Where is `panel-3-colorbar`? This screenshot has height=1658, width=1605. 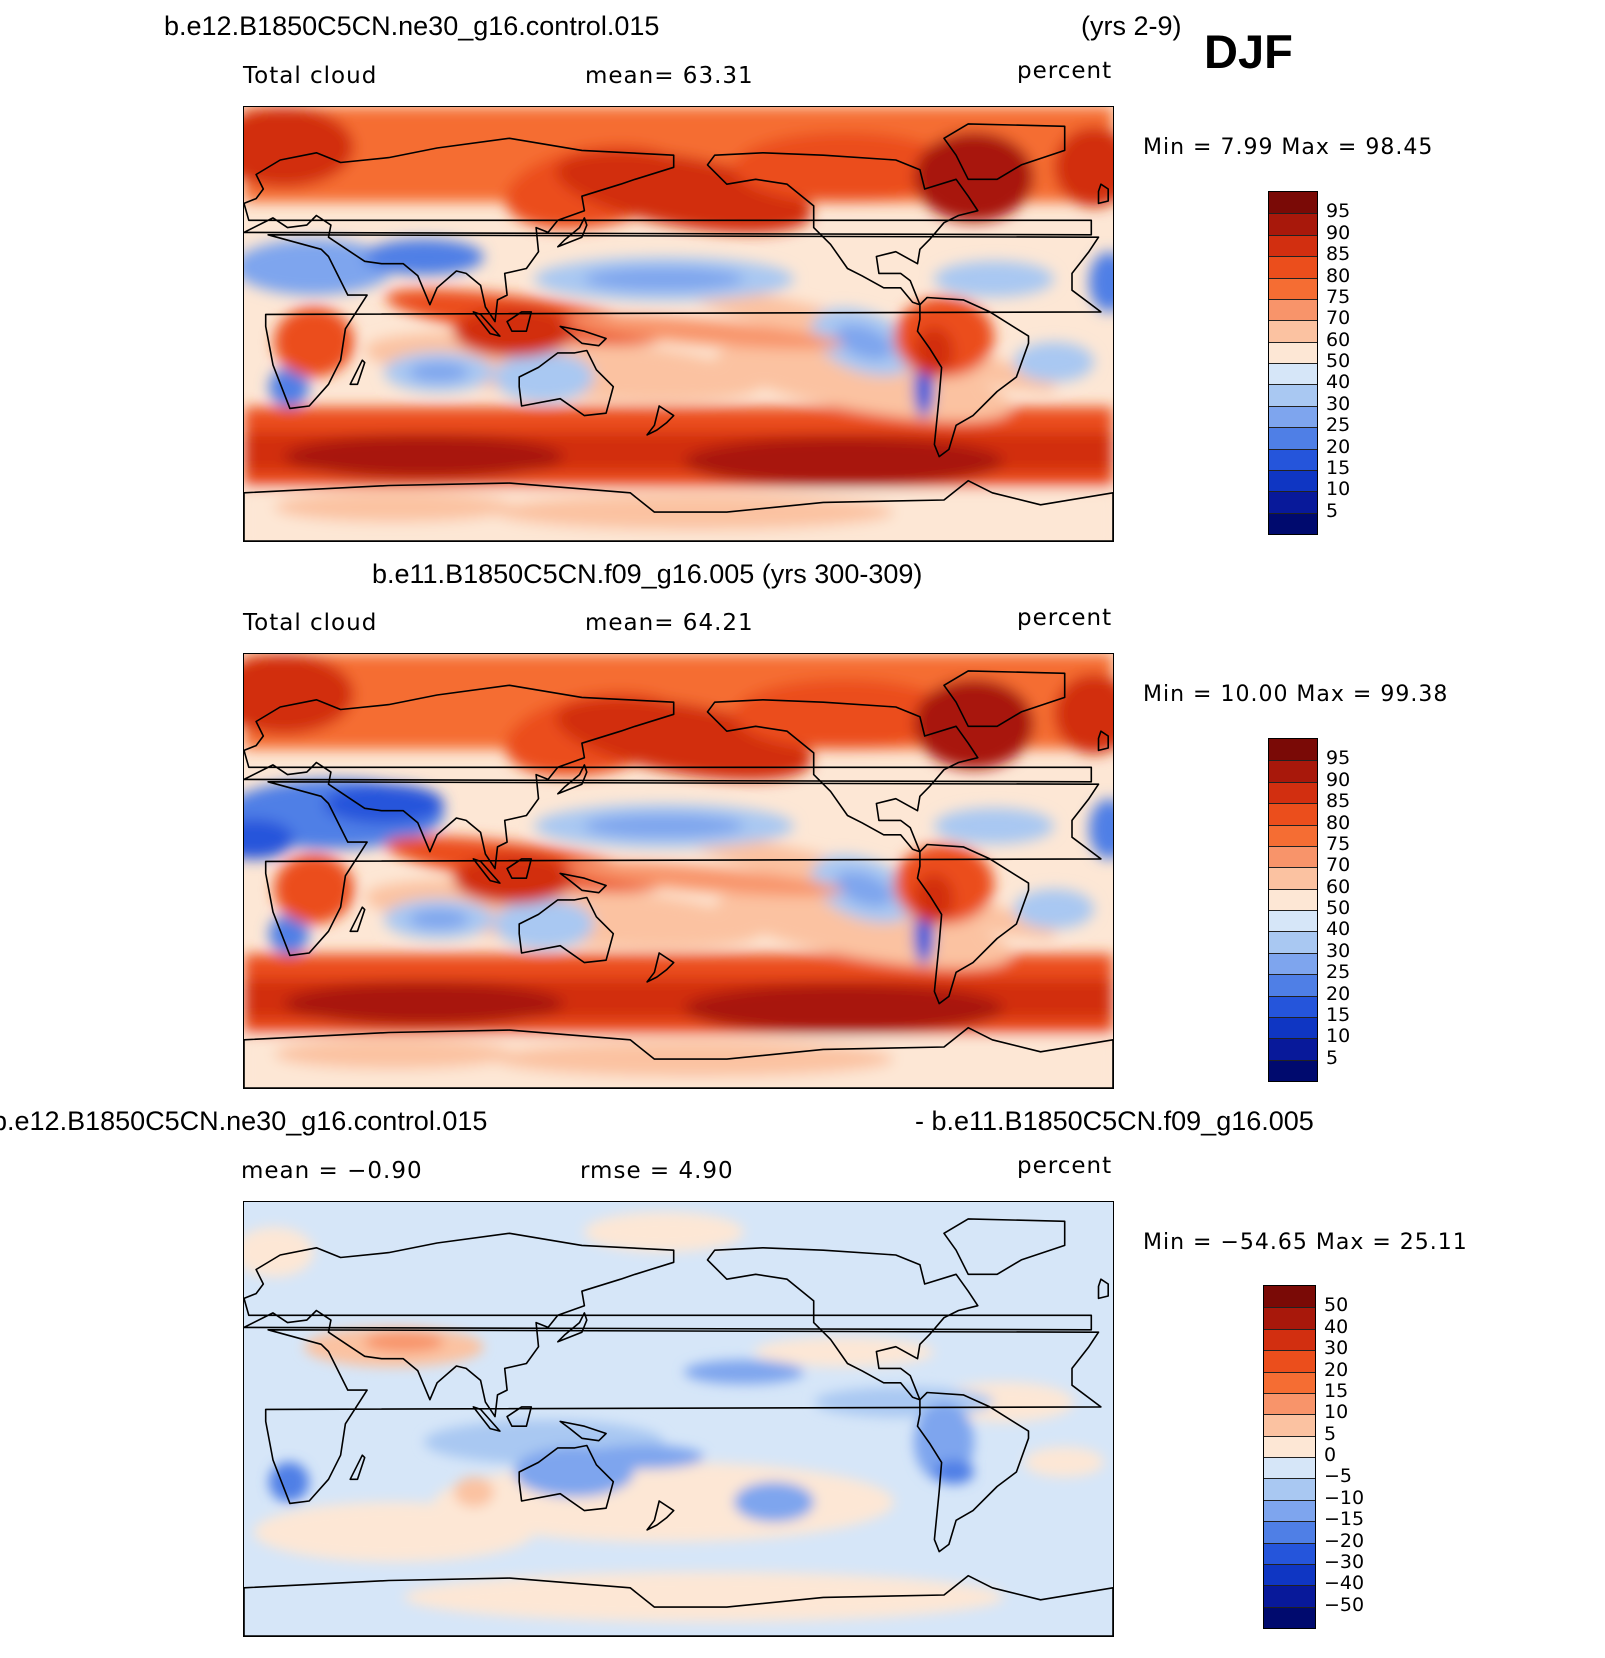
panel-3-colorbar is located at coordinates (1289, 1457).